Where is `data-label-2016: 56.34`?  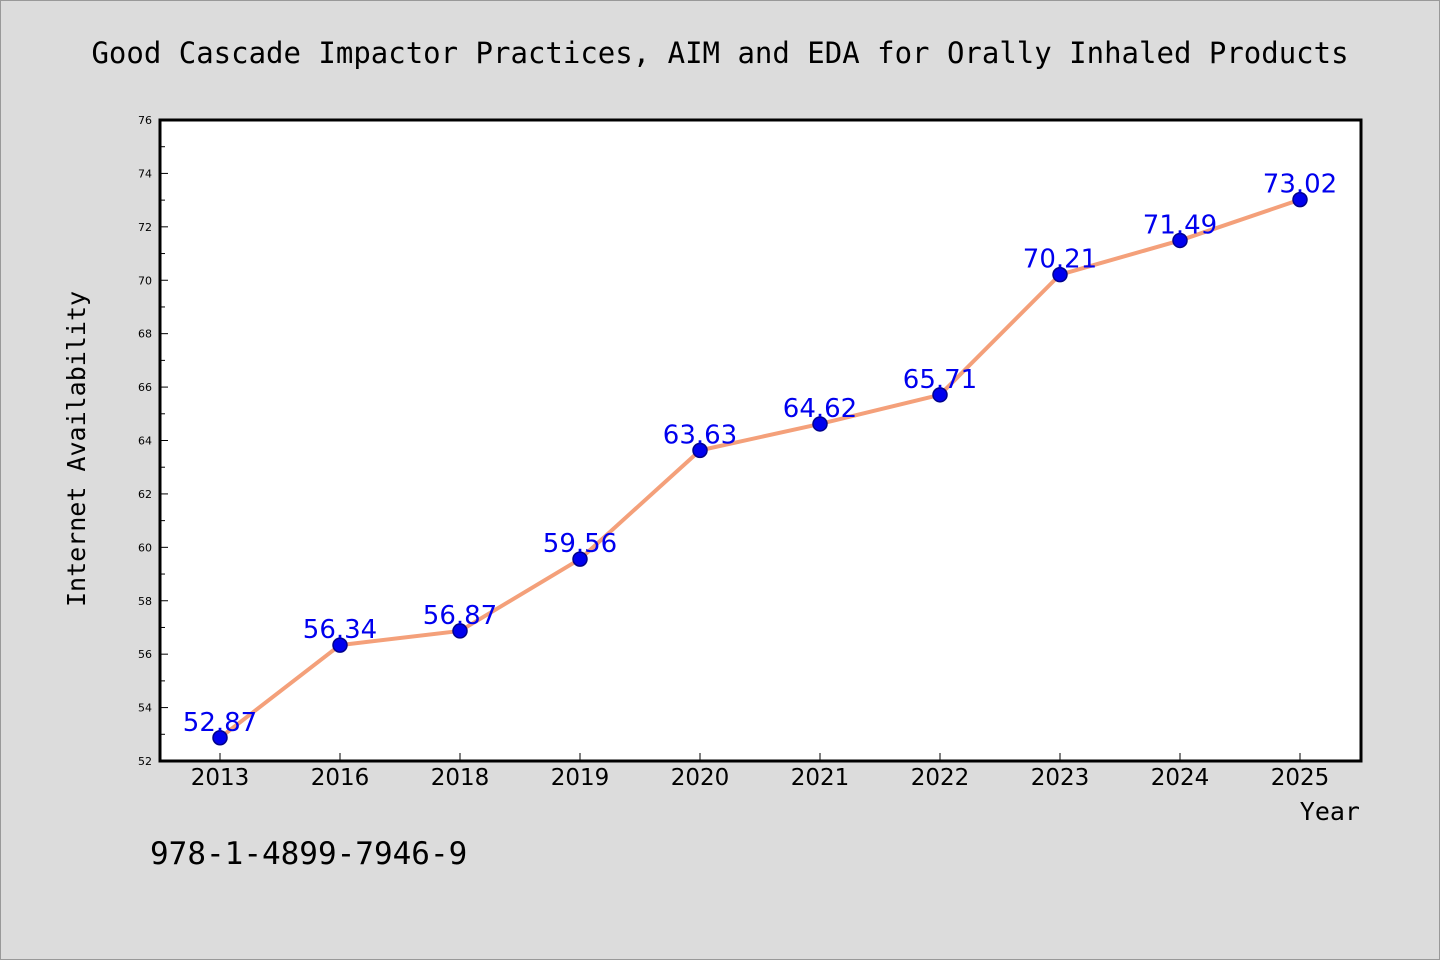 data-label-2016: 56.34 is located at coordinates (340, 630).